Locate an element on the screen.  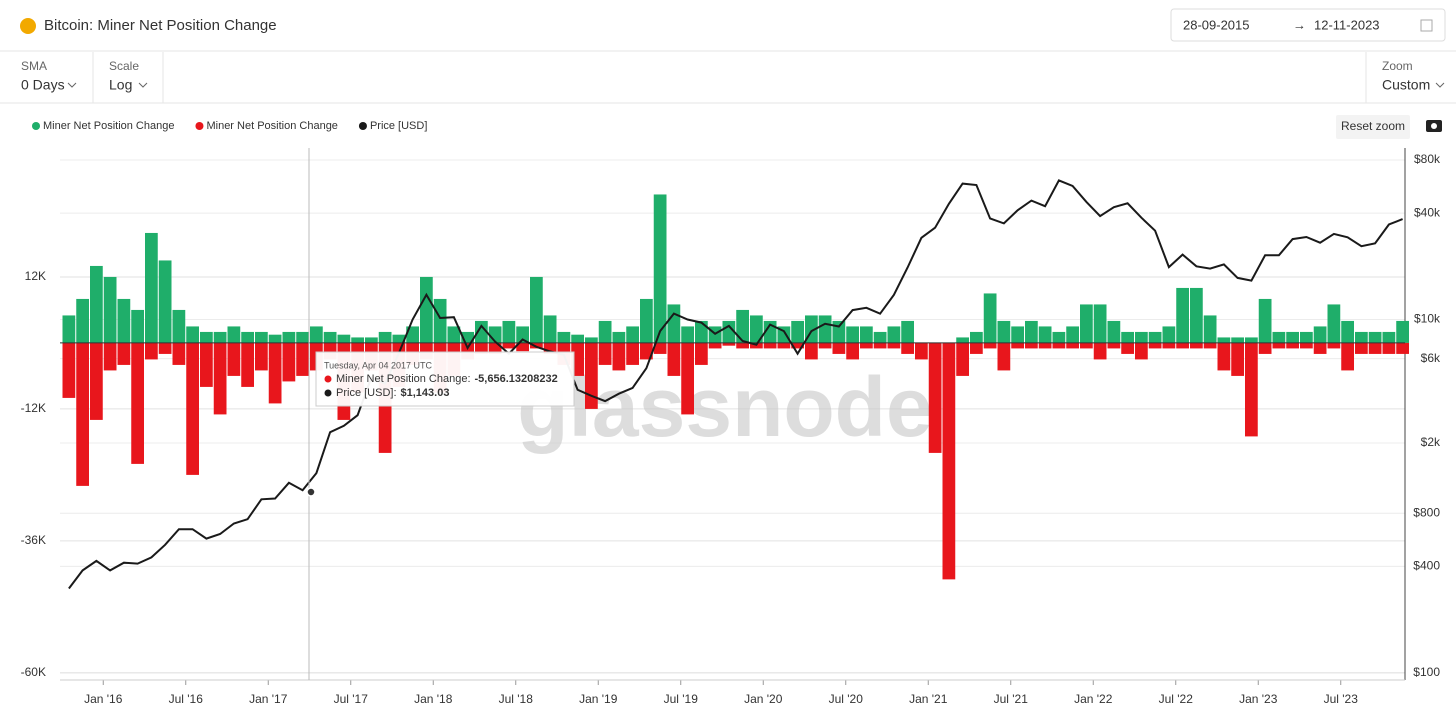
x-tick-label: Jan '20 is located at coordinates (763, 699).